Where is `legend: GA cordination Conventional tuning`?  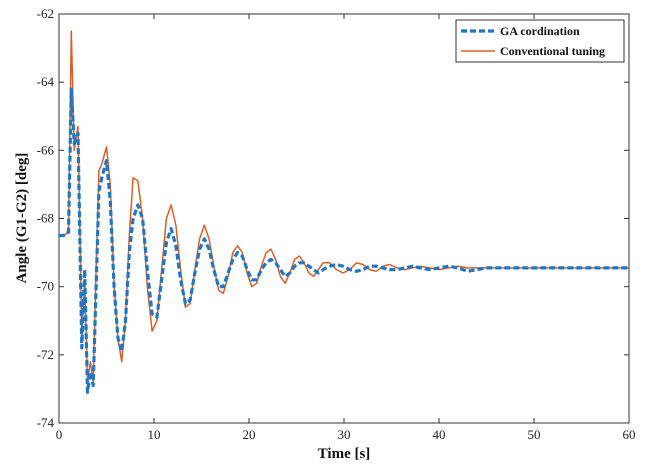 legend: GA cordination Conventional tuning is located at coordinates (540, 41).